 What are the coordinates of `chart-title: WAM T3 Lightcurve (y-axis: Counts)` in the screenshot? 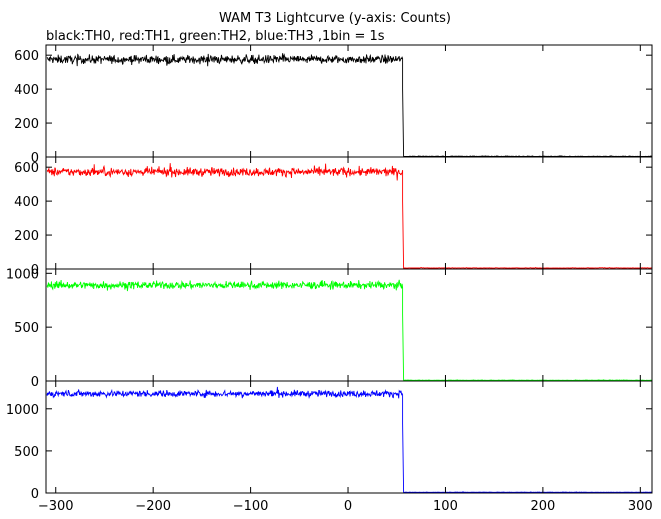 It's located at (335, 18).